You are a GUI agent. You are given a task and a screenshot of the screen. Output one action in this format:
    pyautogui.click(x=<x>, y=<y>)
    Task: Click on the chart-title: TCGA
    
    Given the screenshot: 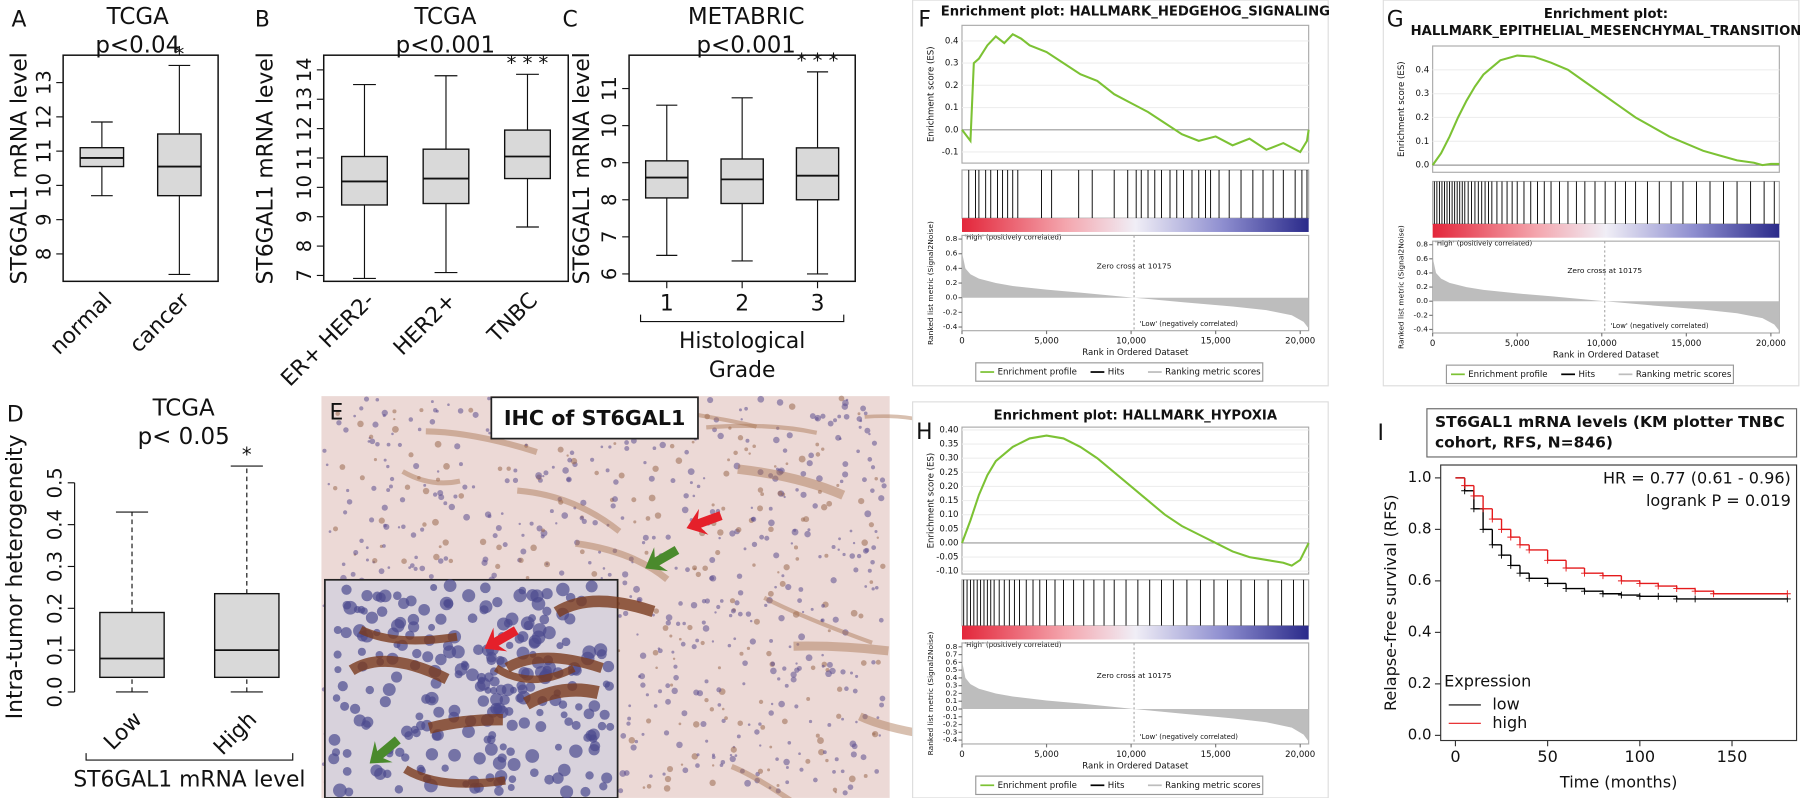 What is the action you would take?
    pyautogui.click(x=444, y=17)
    